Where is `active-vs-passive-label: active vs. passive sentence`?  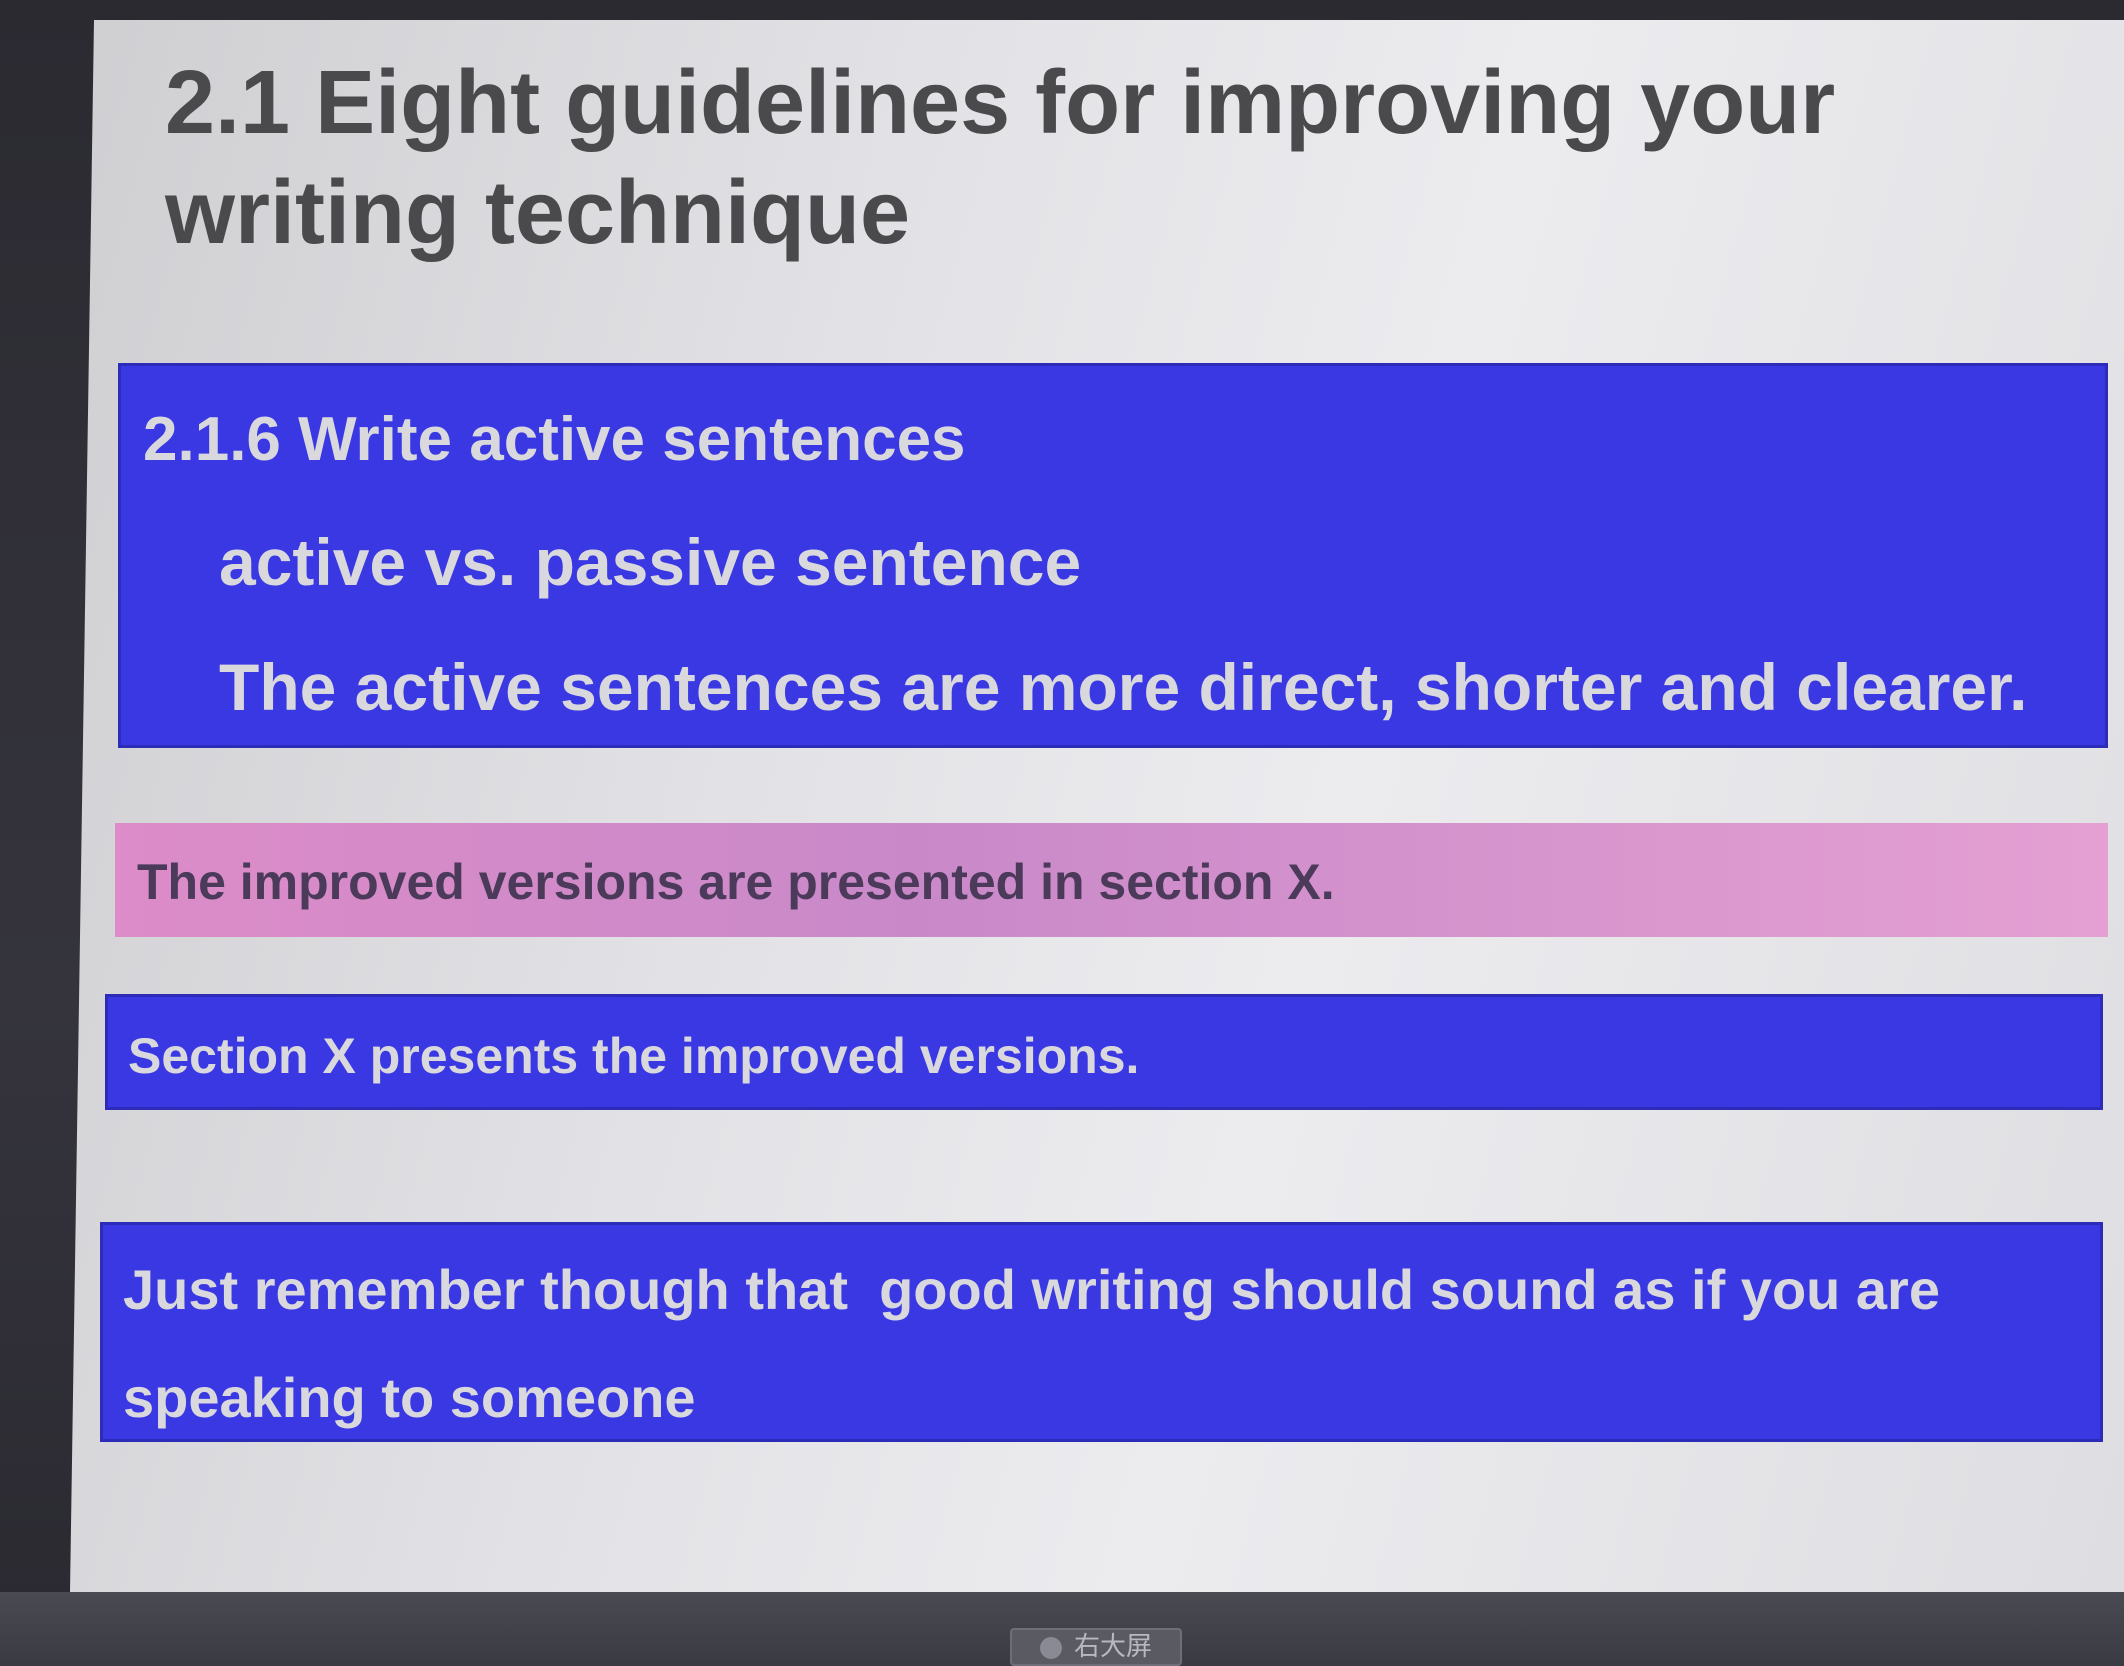 active-vs-passive-label: active vs. passive sentence is located at coordinates (650, 562).